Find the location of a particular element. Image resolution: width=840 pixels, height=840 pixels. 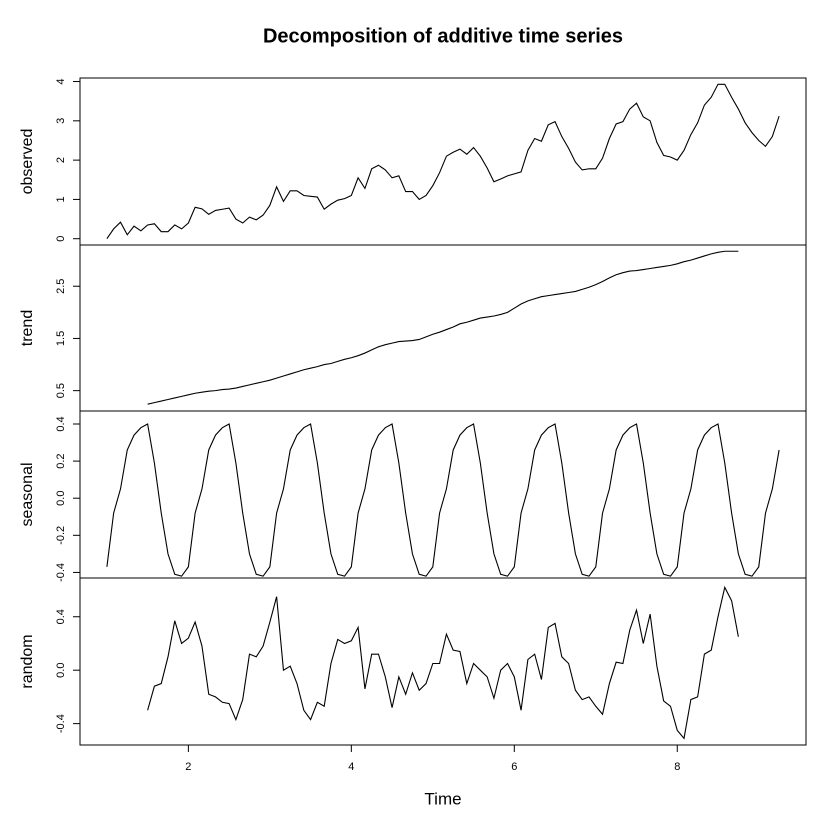

y-axis-label: random is located at coordinates (27, 661).